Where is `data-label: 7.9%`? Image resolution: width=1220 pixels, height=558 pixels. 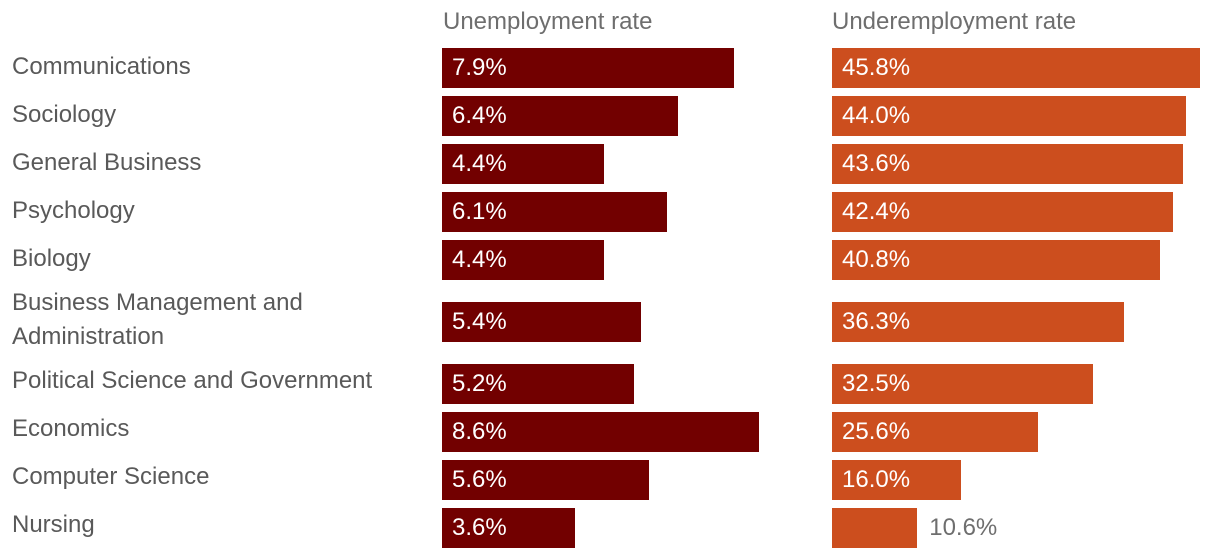
data-label: 7.9% is located at coordinates (479, 67).